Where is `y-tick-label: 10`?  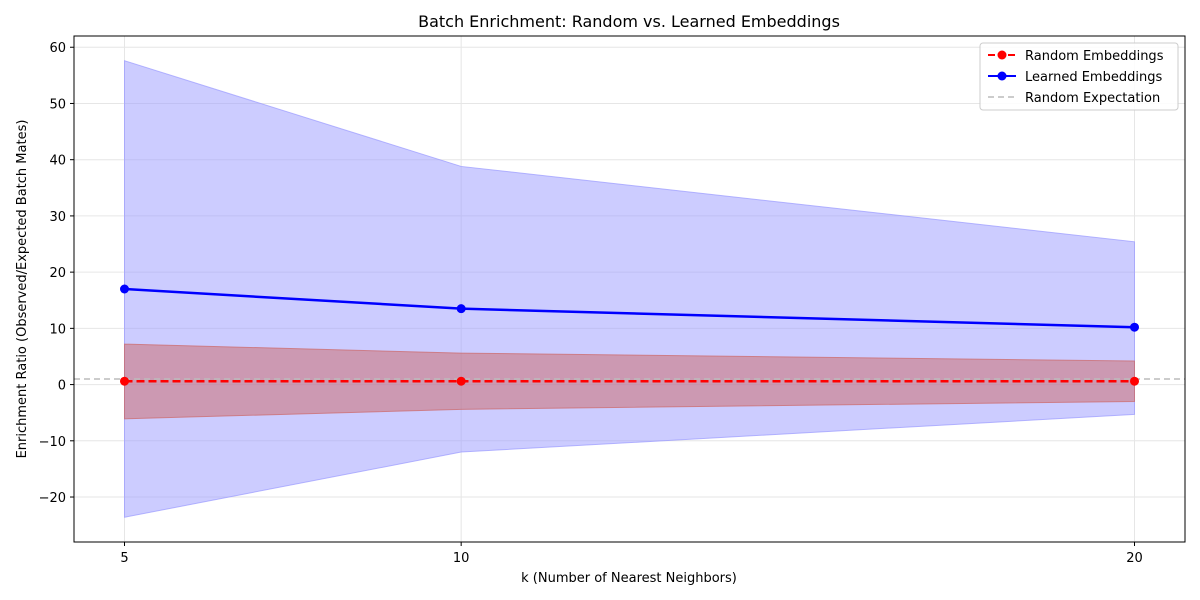
y-tick-label: 10 is located at coordinates (57, 329).